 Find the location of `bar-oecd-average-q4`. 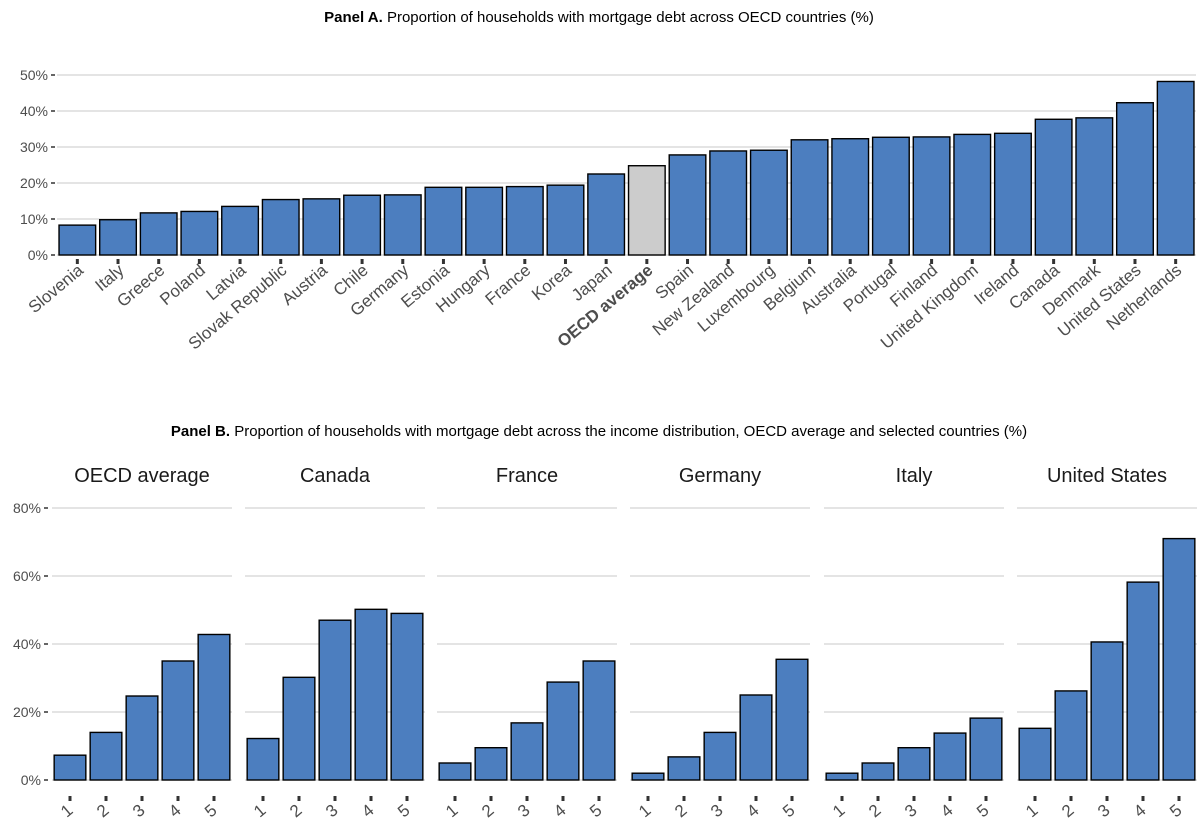

bar-oecd-average-q4 is located at coordinates (178, 720).